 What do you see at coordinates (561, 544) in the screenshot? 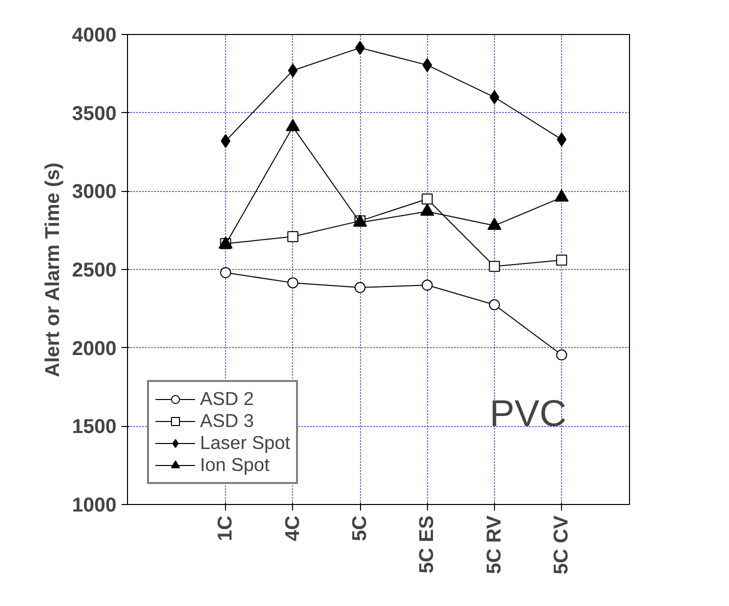
I see `x-tick-label: 5C CV` at bounding box center [561, 544].